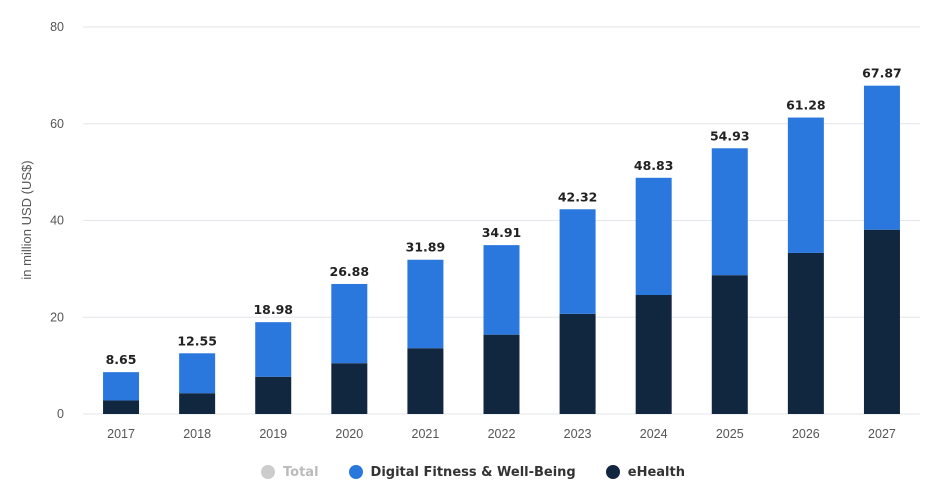 This screenshot has height=487, width=946. What do you see at coordinates (654, 434) in the screenshot?
I see `x-tick-2024: 2024` at bounding box center [654, 434].